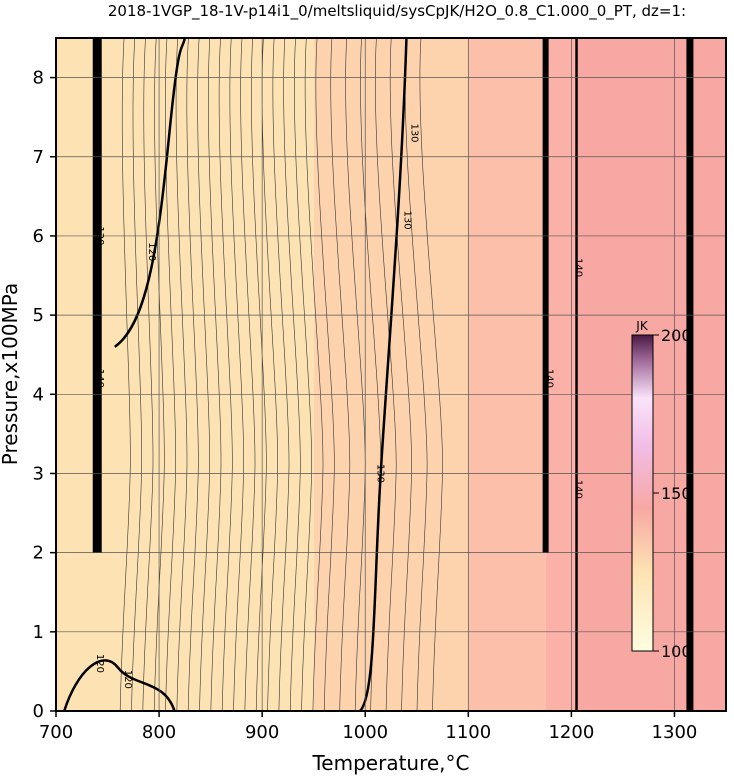  Describe the element at coordinates (38, 315) in the screenshot. I see `y-tick-label-5: 5` at that location.